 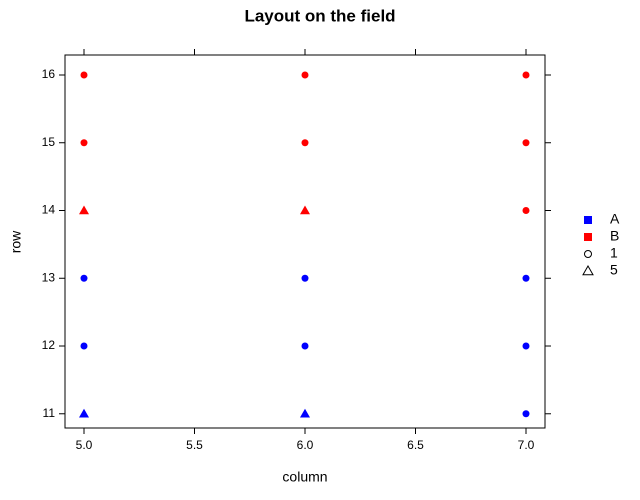 What do you see at coordinates (84, 445) in the screenshot?
I see `x-tick-label: 5.0` at bounding box center [84, 445].